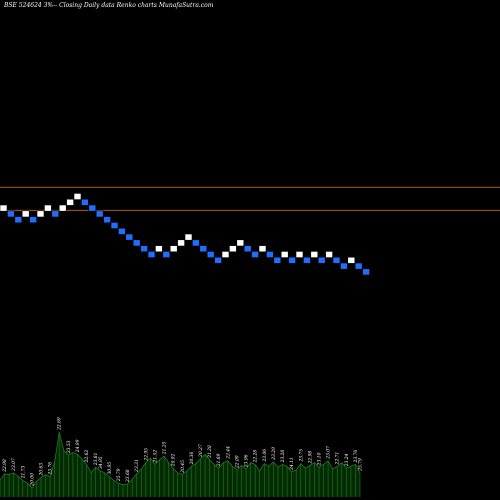 This screenshot has height=500, width=500. Describe the element at coordinates (155, 457) in the screenshot. I see `volume-value-label: 21.52` at that location.